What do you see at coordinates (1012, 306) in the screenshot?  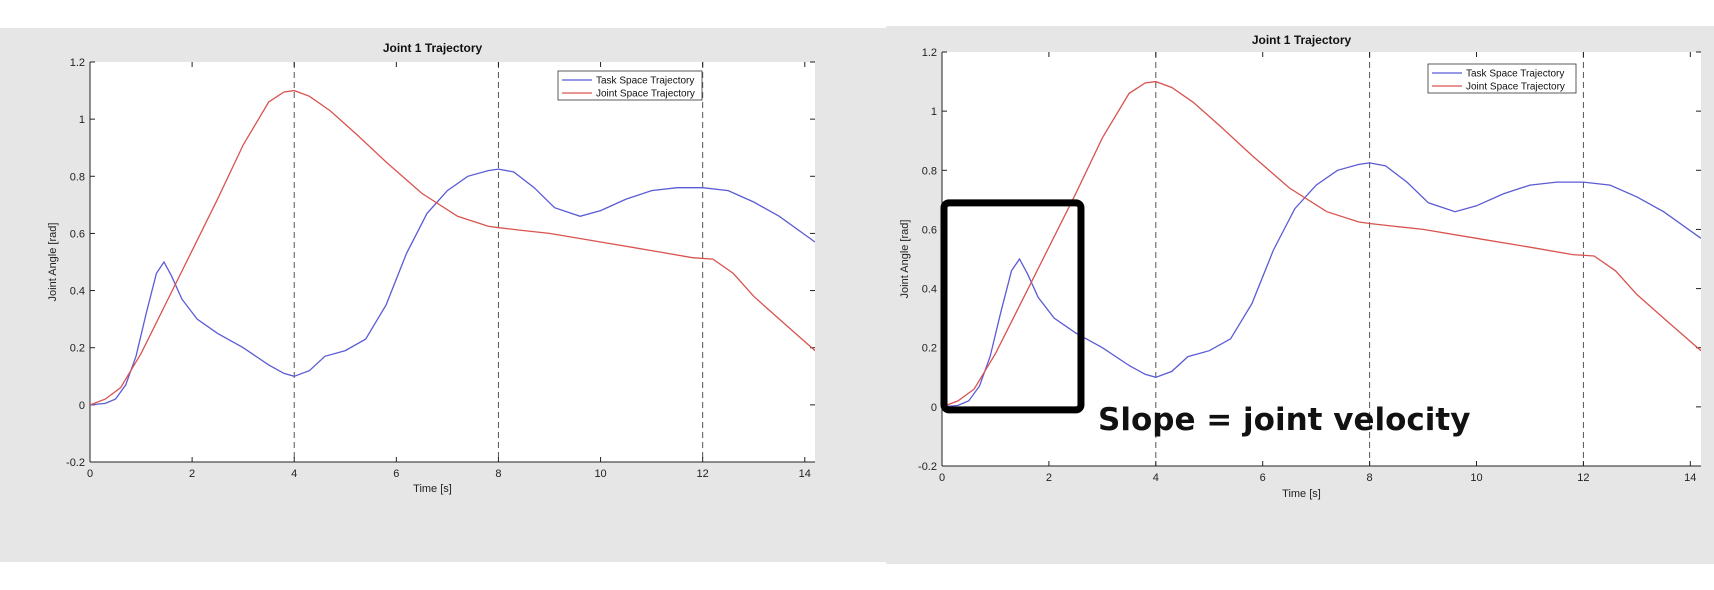 I see `highlight-box` at bounding box center [1012, 306].